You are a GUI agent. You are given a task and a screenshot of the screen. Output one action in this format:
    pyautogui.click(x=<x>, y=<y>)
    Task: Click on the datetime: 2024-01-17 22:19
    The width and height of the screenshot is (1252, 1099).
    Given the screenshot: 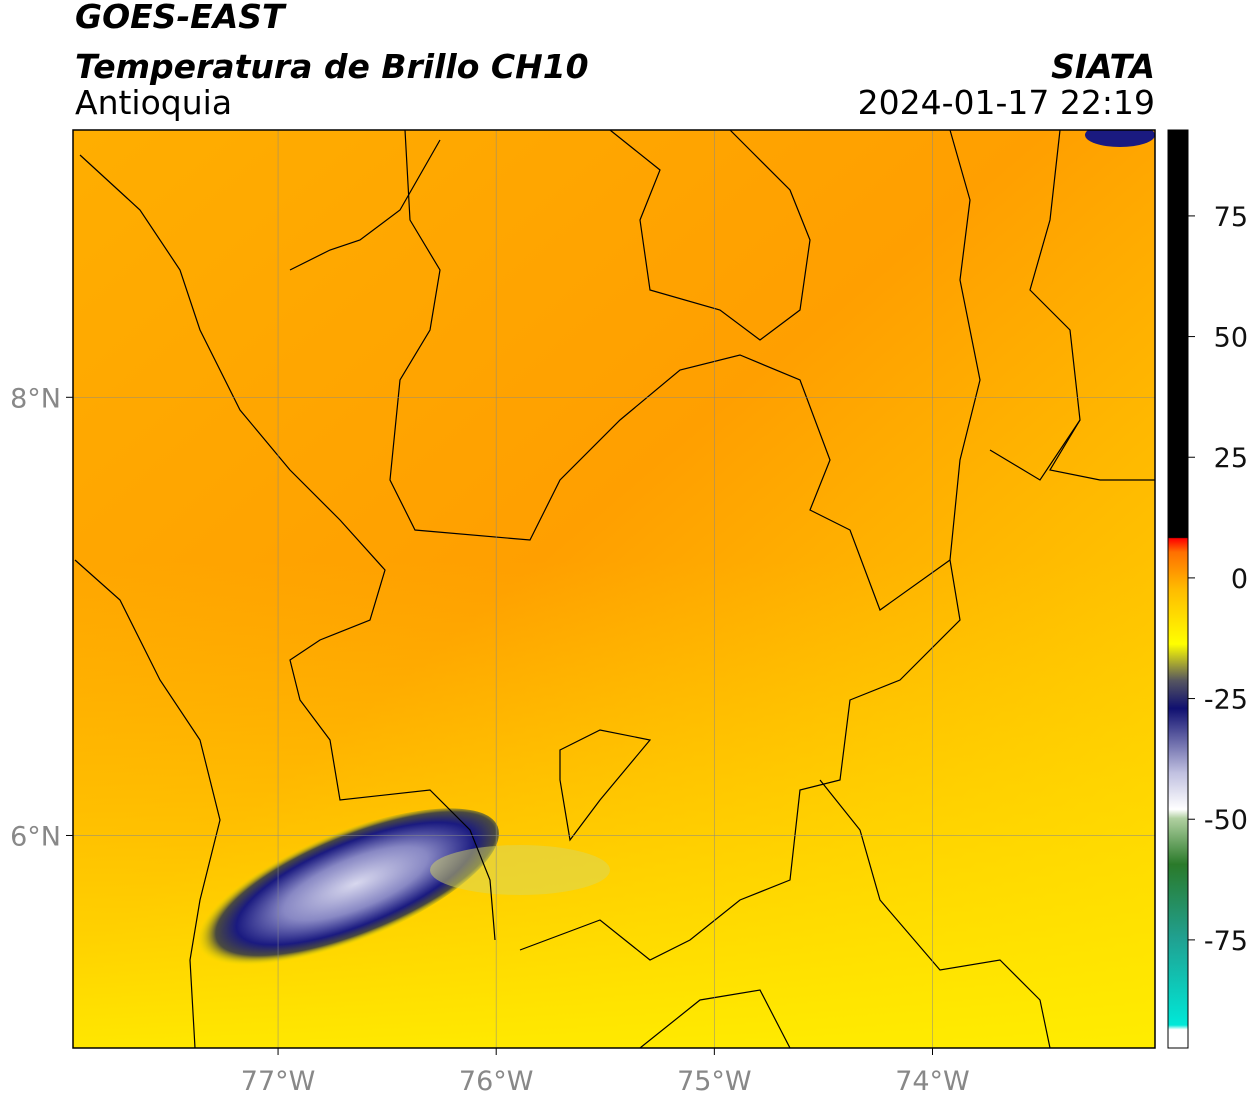 What is the action you would take?
    pyautogui.click(x=1006, y=102)
    